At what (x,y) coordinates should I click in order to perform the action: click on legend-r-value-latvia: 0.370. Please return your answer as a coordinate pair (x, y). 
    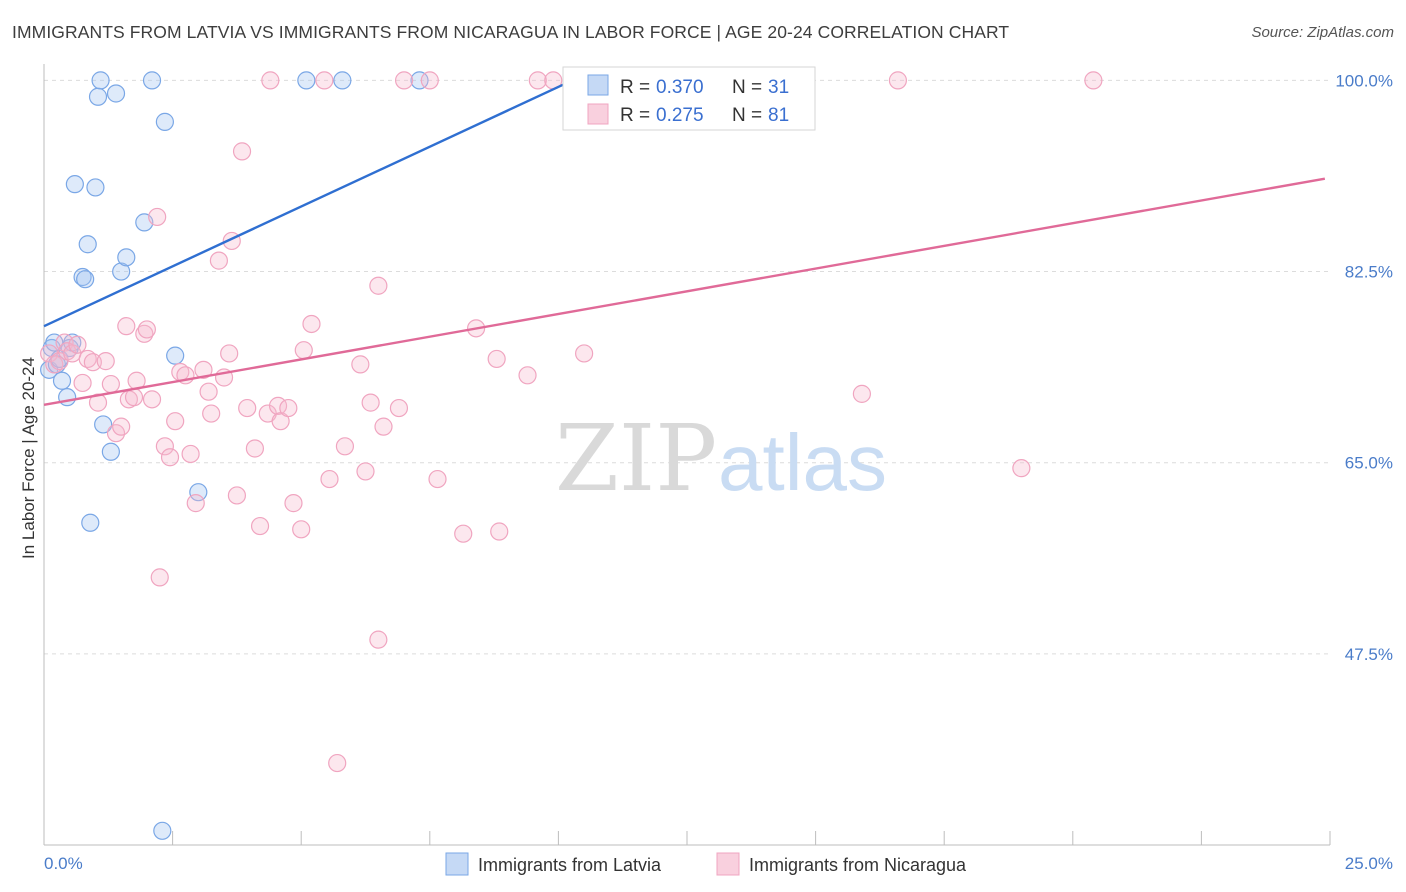
    Looking at the image, I should click on (680, 87).